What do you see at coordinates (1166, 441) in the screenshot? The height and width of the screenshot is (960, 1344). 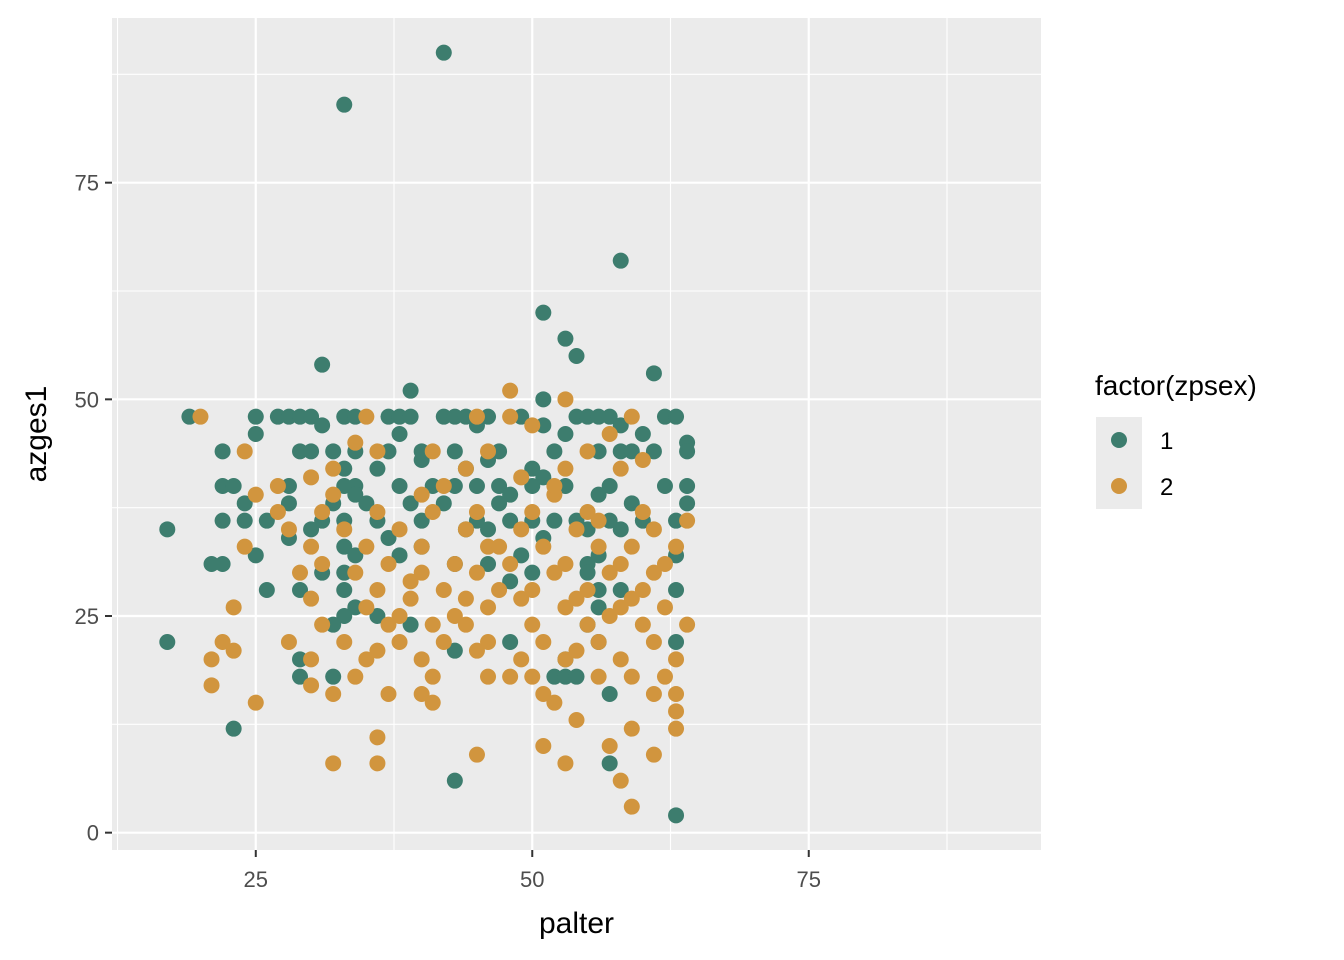 I see `legend-label-1: 1` at bounding box center [1166, 441].